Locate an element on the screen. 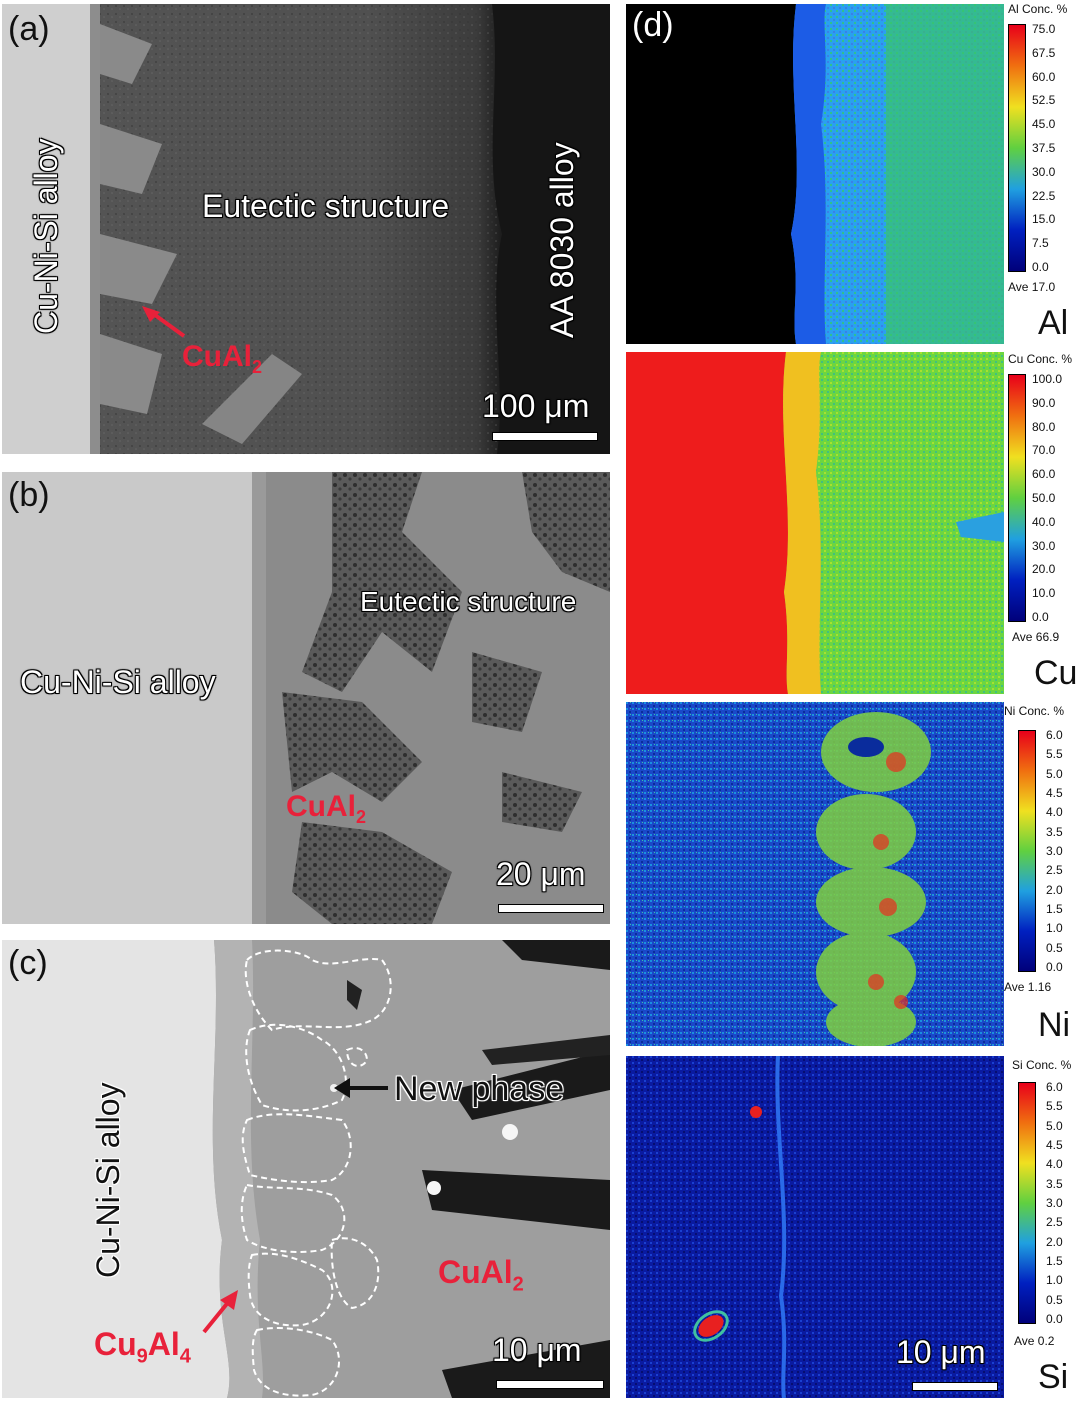 This screenshot has width=1080, height=1402. map-si-image is located at coordinates (815, 1227).